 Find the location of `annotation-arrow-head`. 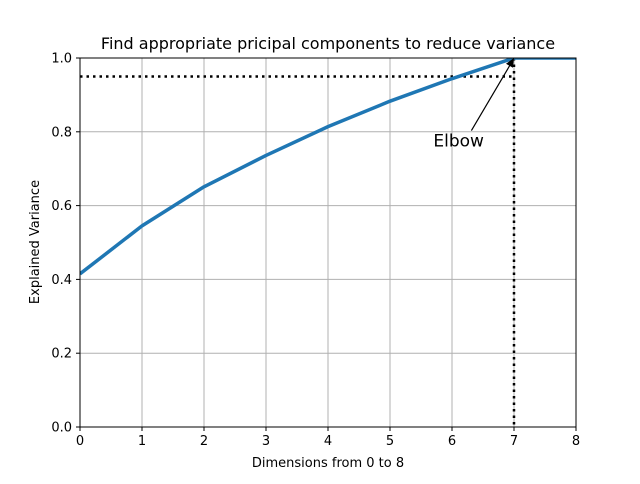

annotation-arrow-head is located at coordinates (509, 63).